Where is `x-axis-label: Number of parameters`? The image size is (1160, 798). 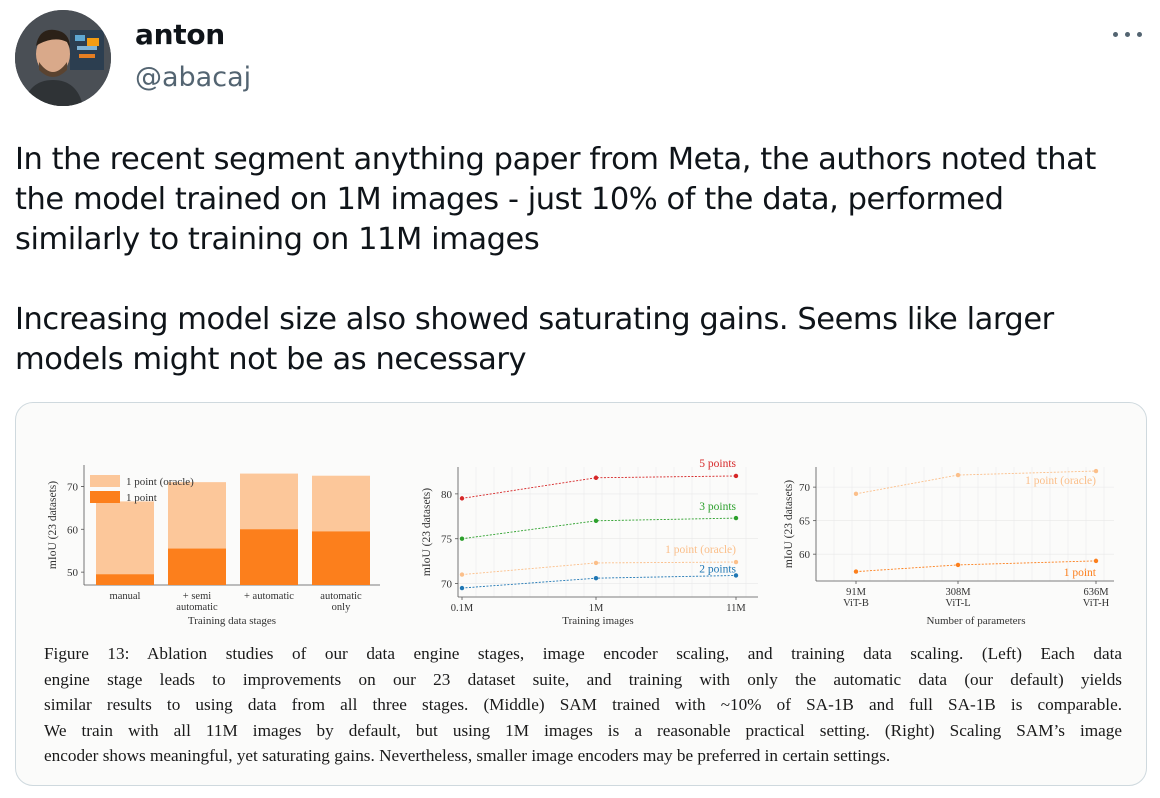
x-axis-label: Number of parameters is located at coordinates (976, 621).